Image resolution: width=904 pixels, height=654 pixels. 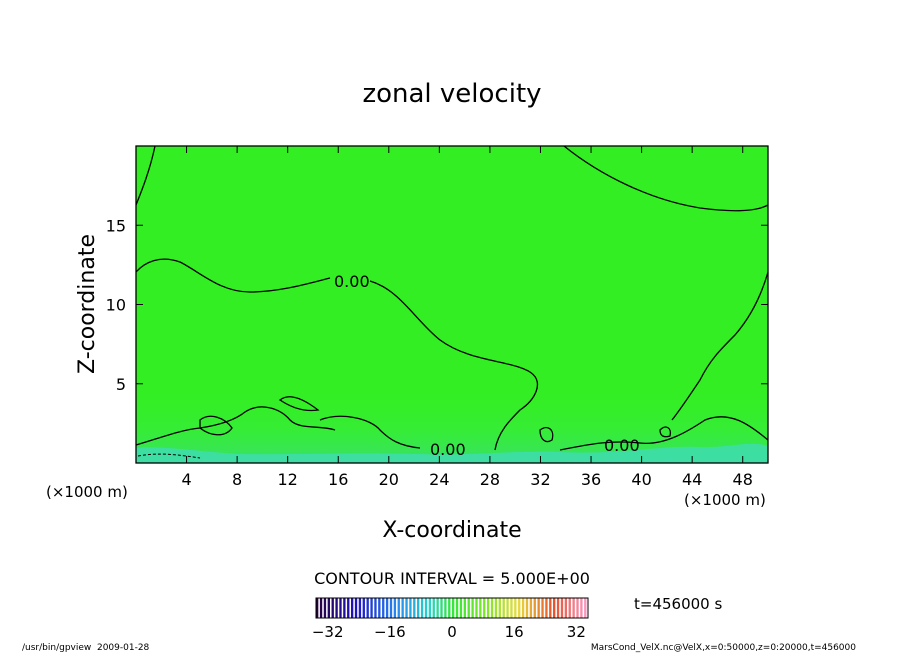 What do you see at coordinates (235, 426) in the screenshot?
I see `contour-near-surface-a` at bounding box center [235, 426].